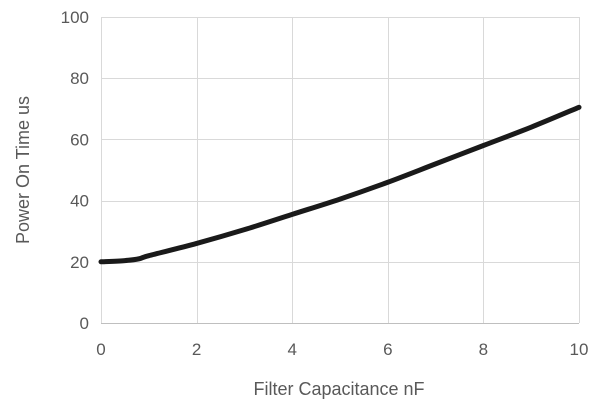 The width and height of the screenshot is (603, 408). What do you see at coordinates (79, 201) in the screenshot?
I see `y-tick-label: 40` at bounding box center [79, 201].